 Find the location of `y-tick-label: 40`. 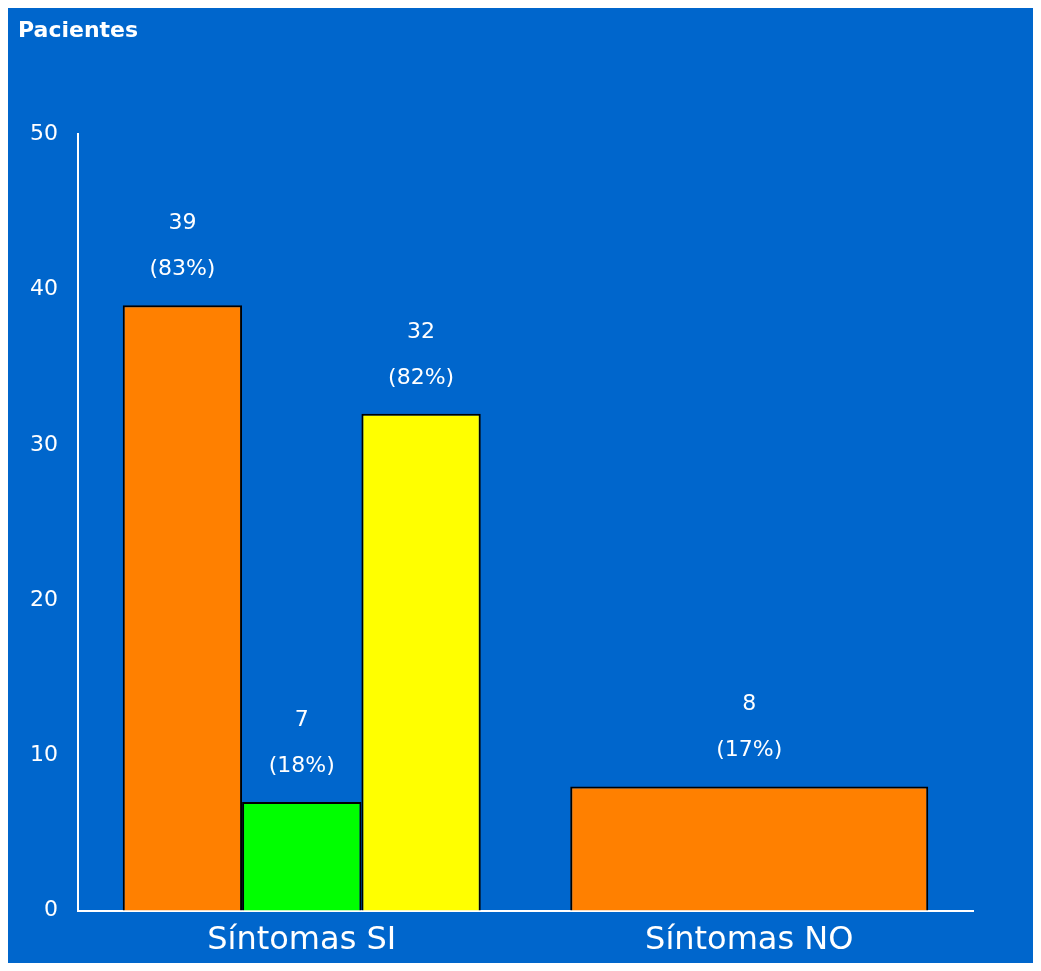

y-tick-label: 40 is located at coordinates (43, 288).